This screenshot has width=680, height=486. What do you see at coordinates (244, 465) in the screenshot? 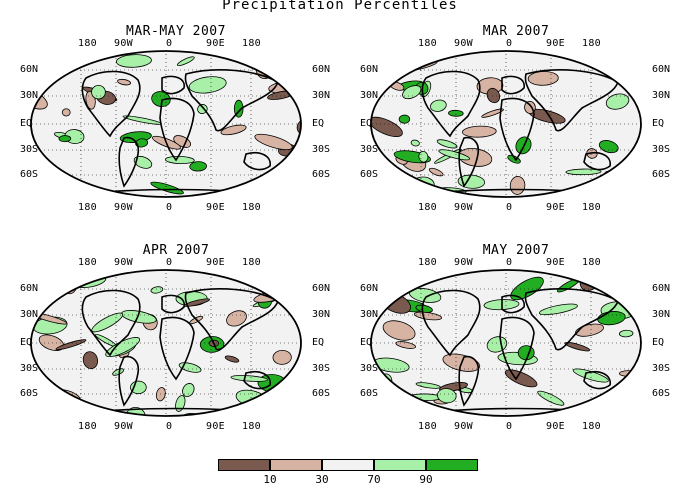
I see `legend-box-very-dry` at bounding box center [244, 465].